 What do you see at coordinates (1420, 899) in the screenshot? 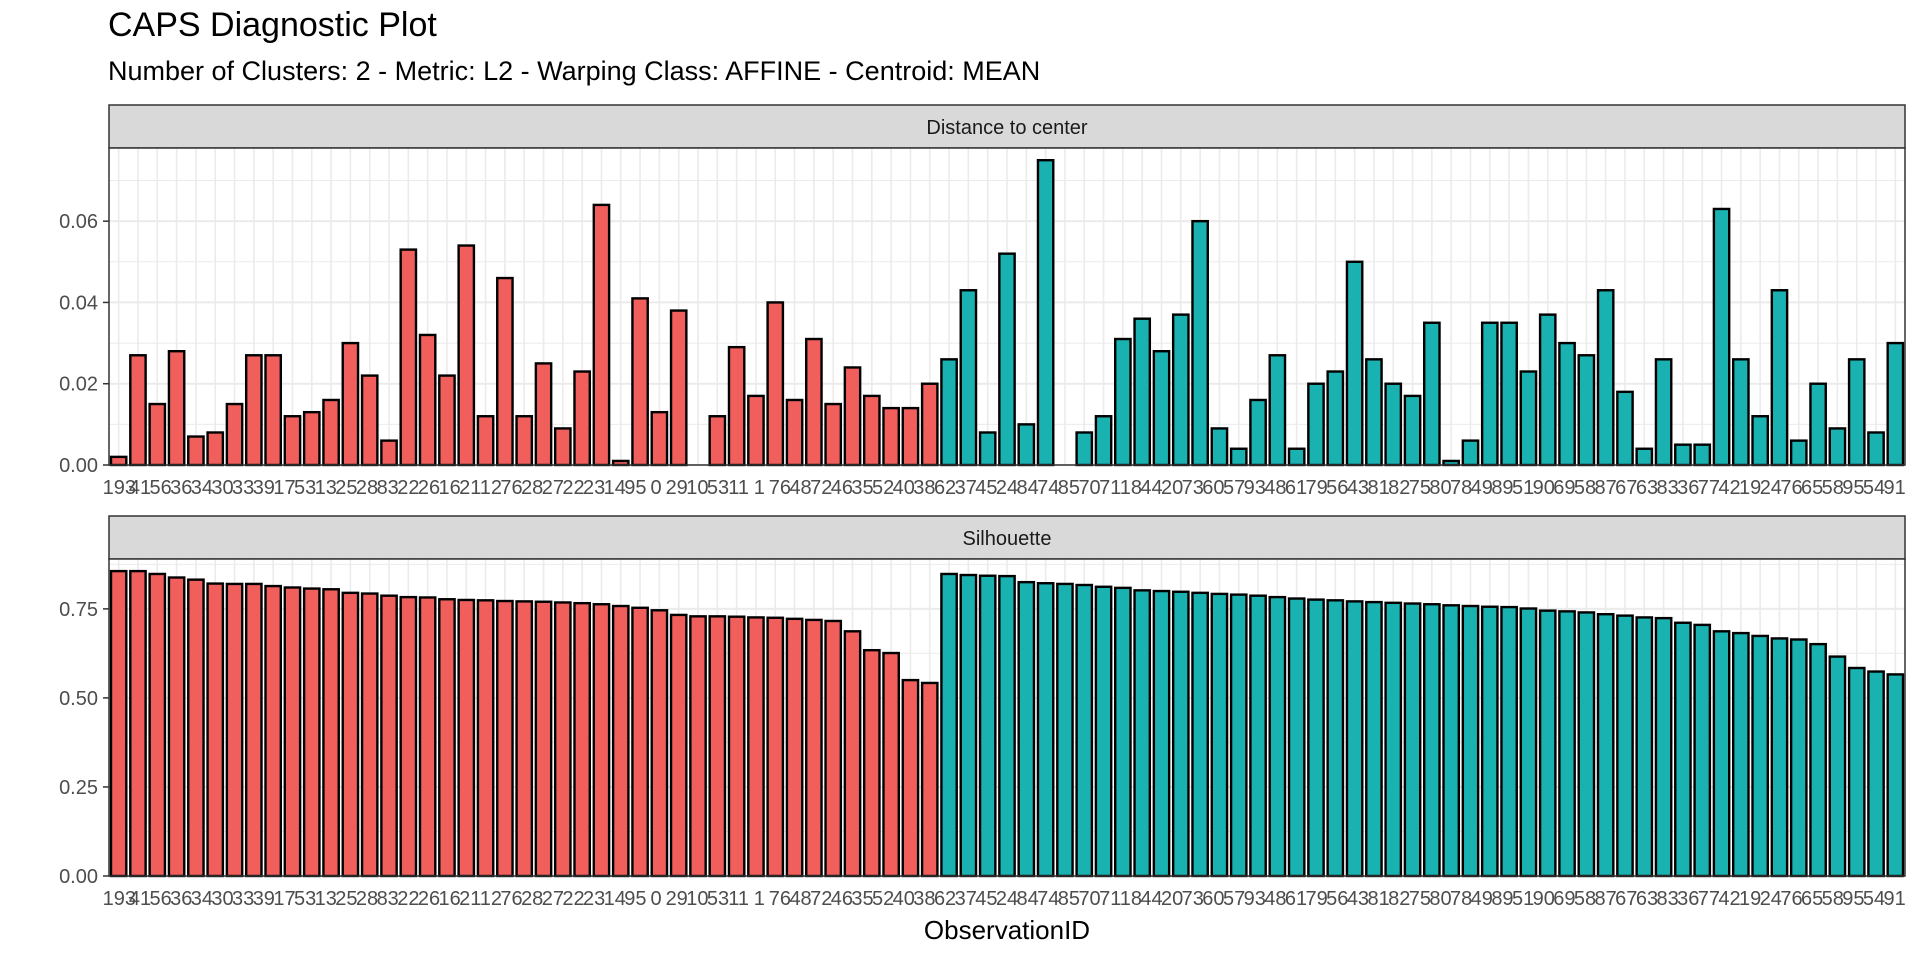
I see `x-tick-label: 75` at bounding box center [1420, 899].